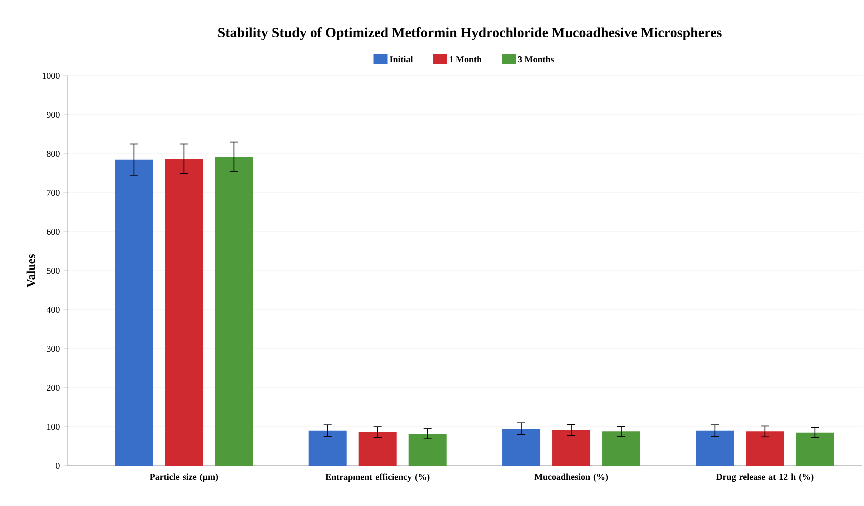 The image size is (864, 506). What do you see at coordinates (53, 154) in the screenshot?
I see `y-tick-label: 800` at bounding box center [53, 154].